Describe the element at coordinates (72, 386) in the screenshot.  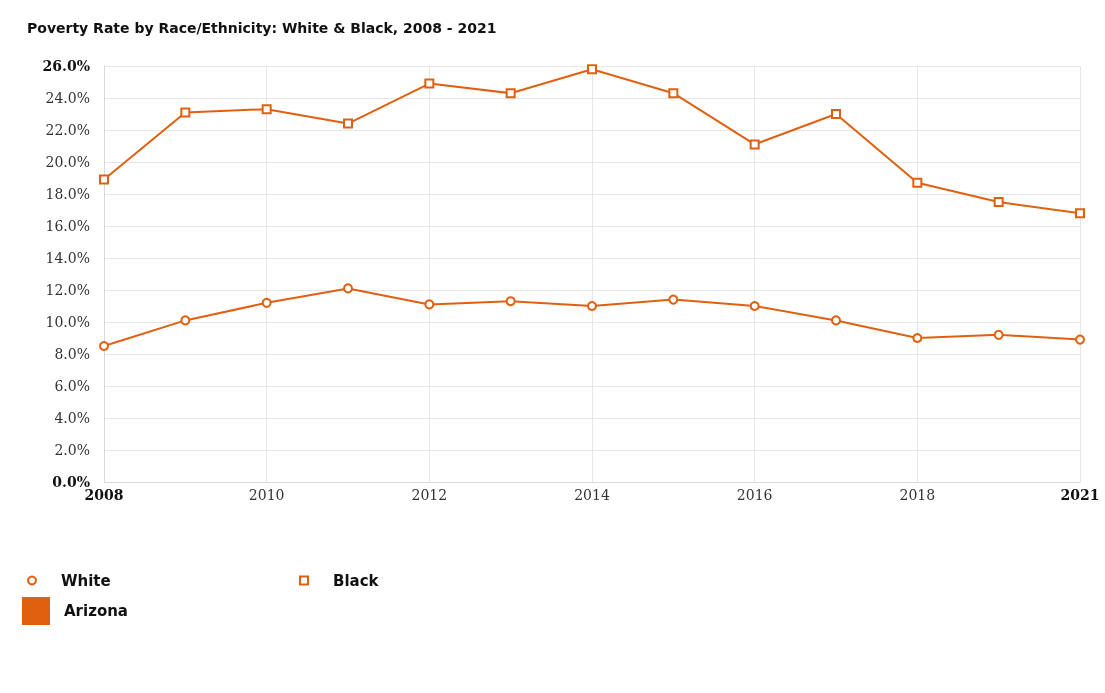
I see `y-tick-label: 6.0%` at that location.